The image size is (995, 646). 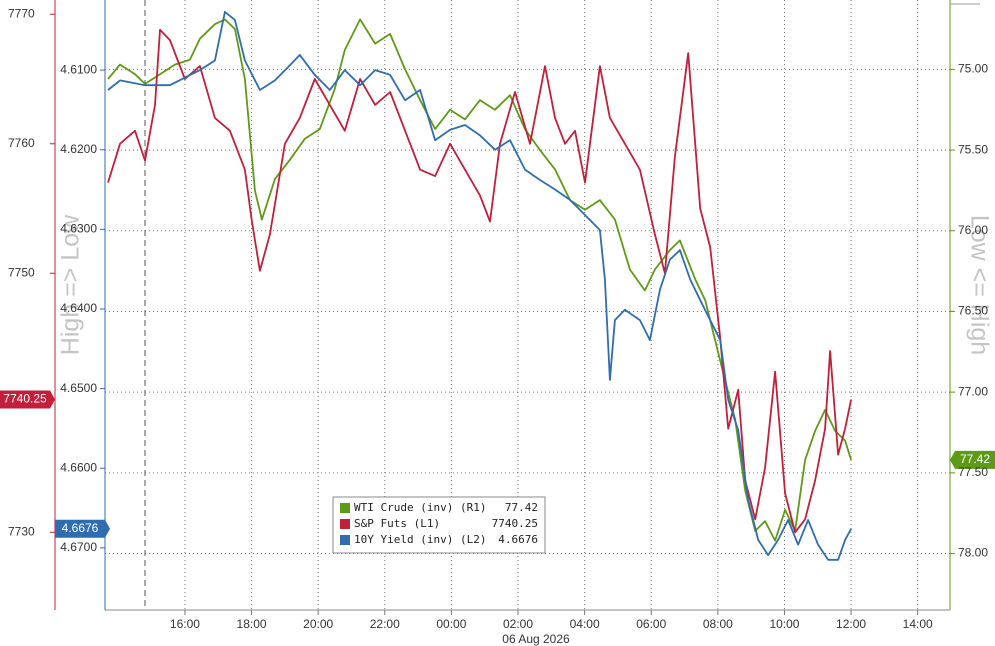 I want to click on y3-tick-label: 4.6300, so click(x=78, y=229).